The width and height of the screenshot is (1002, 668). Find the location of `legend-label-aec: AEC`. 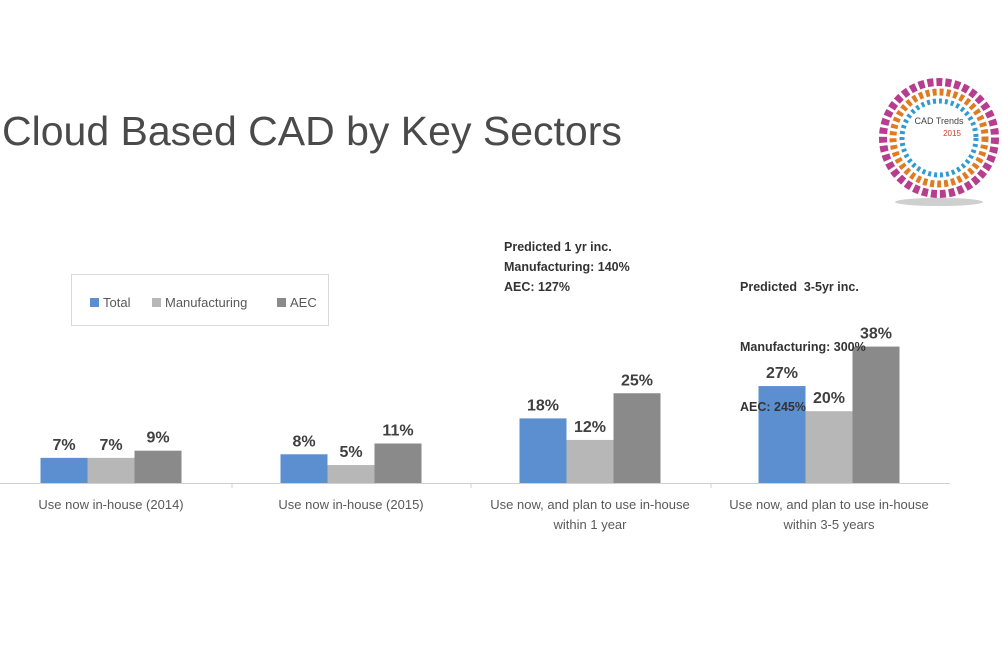

legend-label-aec: AEC is located at coordinates (303, 302).